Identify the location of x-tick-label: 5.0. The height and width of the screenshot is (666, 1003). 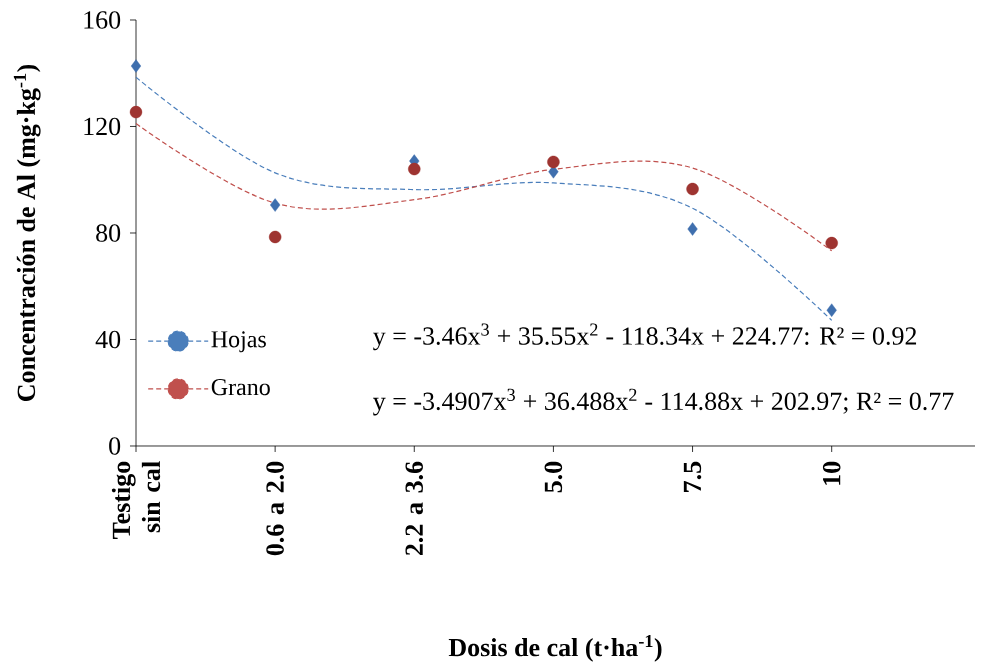
(553, 477).